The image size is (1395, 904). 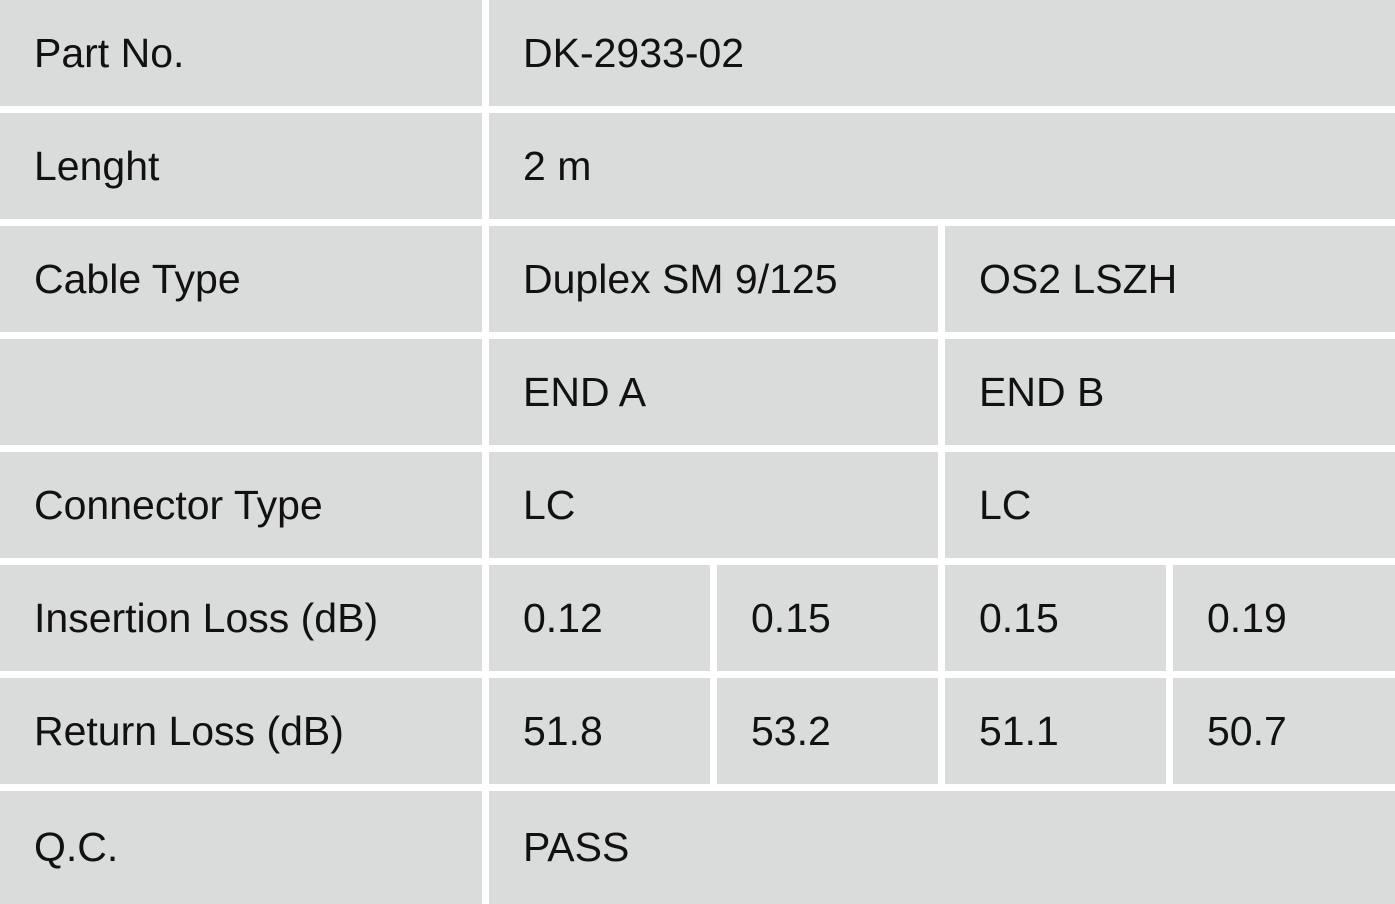 I want to click on label-connector-type: Connector Type, so click(x=241, y=505).